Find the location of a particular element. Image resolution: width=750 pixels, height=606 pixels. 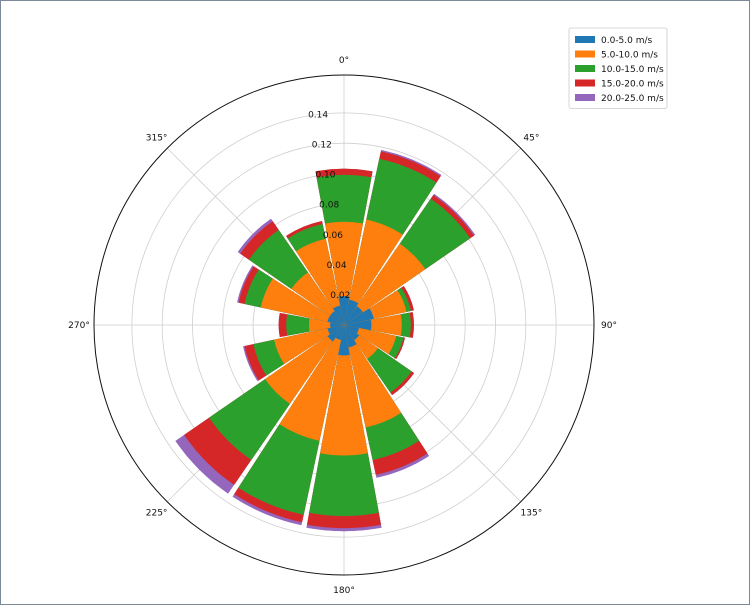

legend-label: 15.0-20.0 m/s is located at coordinates (632, 85).